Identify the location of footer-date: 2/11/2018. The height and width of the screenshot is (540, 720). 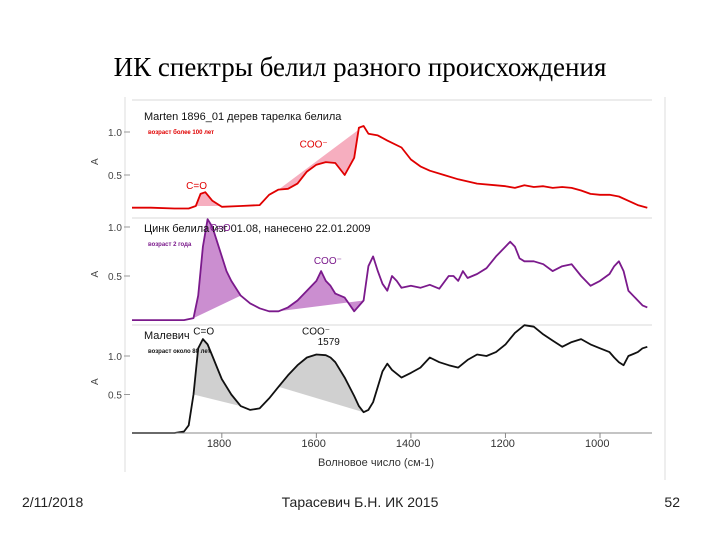
(53, 502).